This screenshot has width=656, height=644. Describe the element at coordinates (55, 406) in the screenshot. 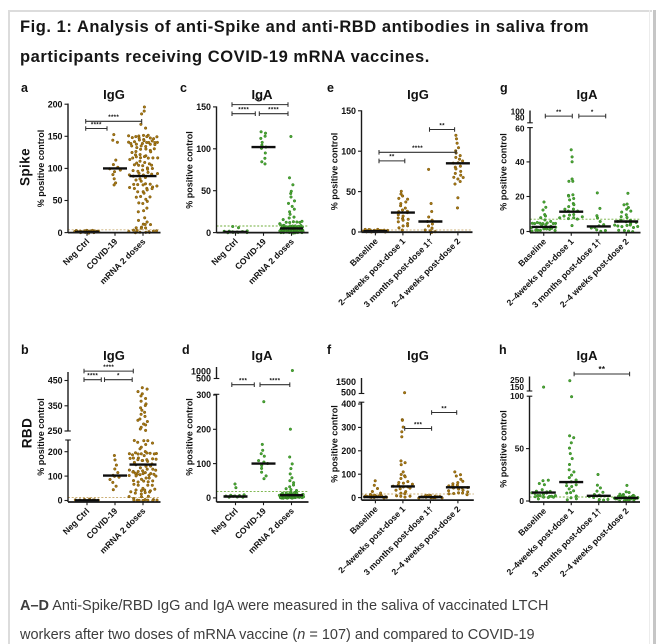

I see `svg-text: 350` at that location.